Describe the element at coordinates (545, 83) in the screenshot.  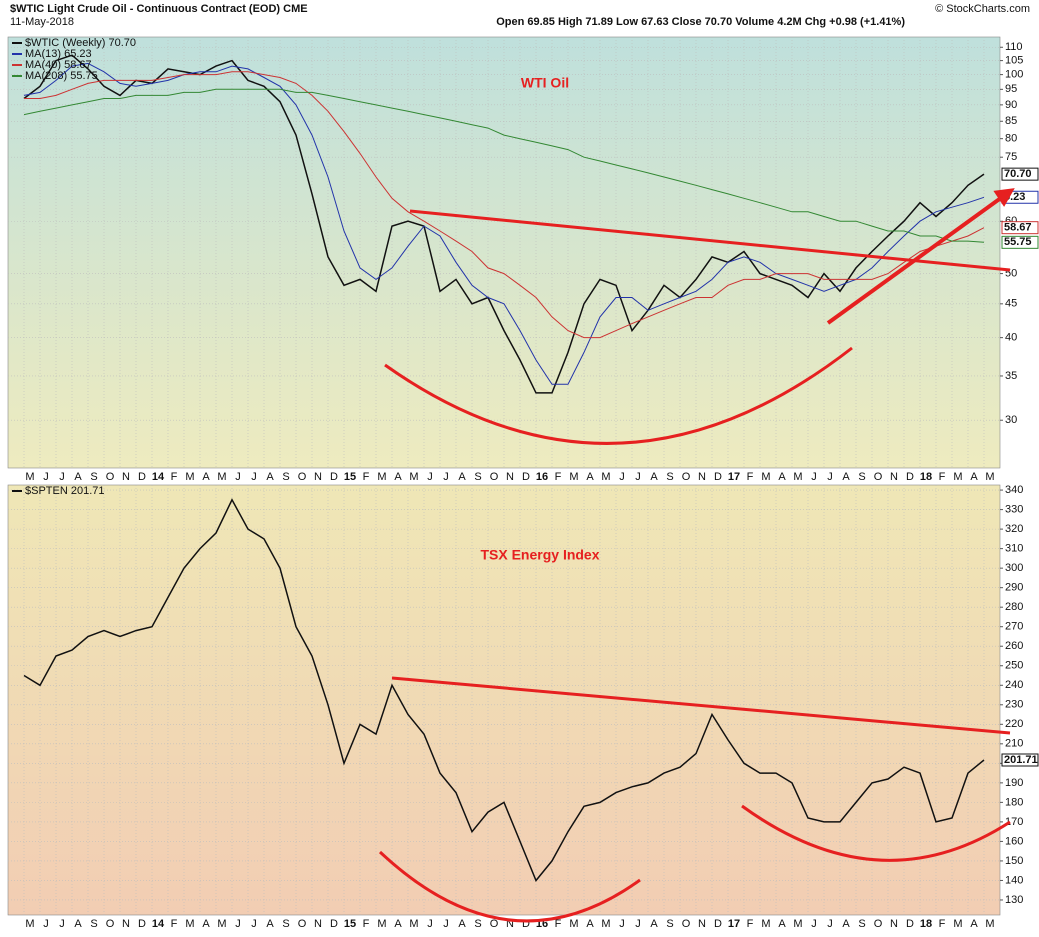
I see `annotation: WTI Oil` at that location.